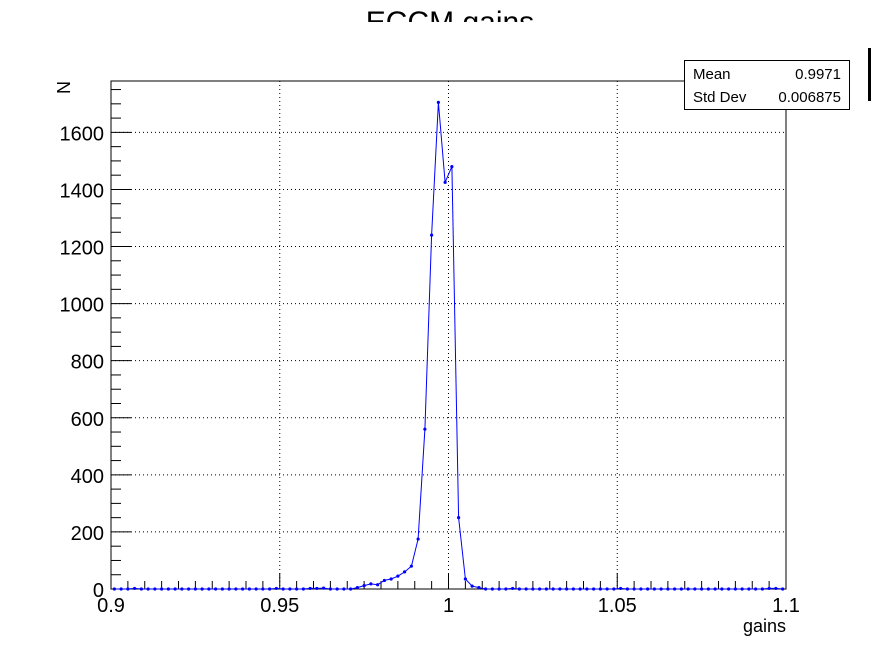 The width and height of the screenshot is (896, 672). What do you see at coordinates (87, 363) in the screenshot?
I see `y-tick-label: 800` at bounding box center [87, 363].